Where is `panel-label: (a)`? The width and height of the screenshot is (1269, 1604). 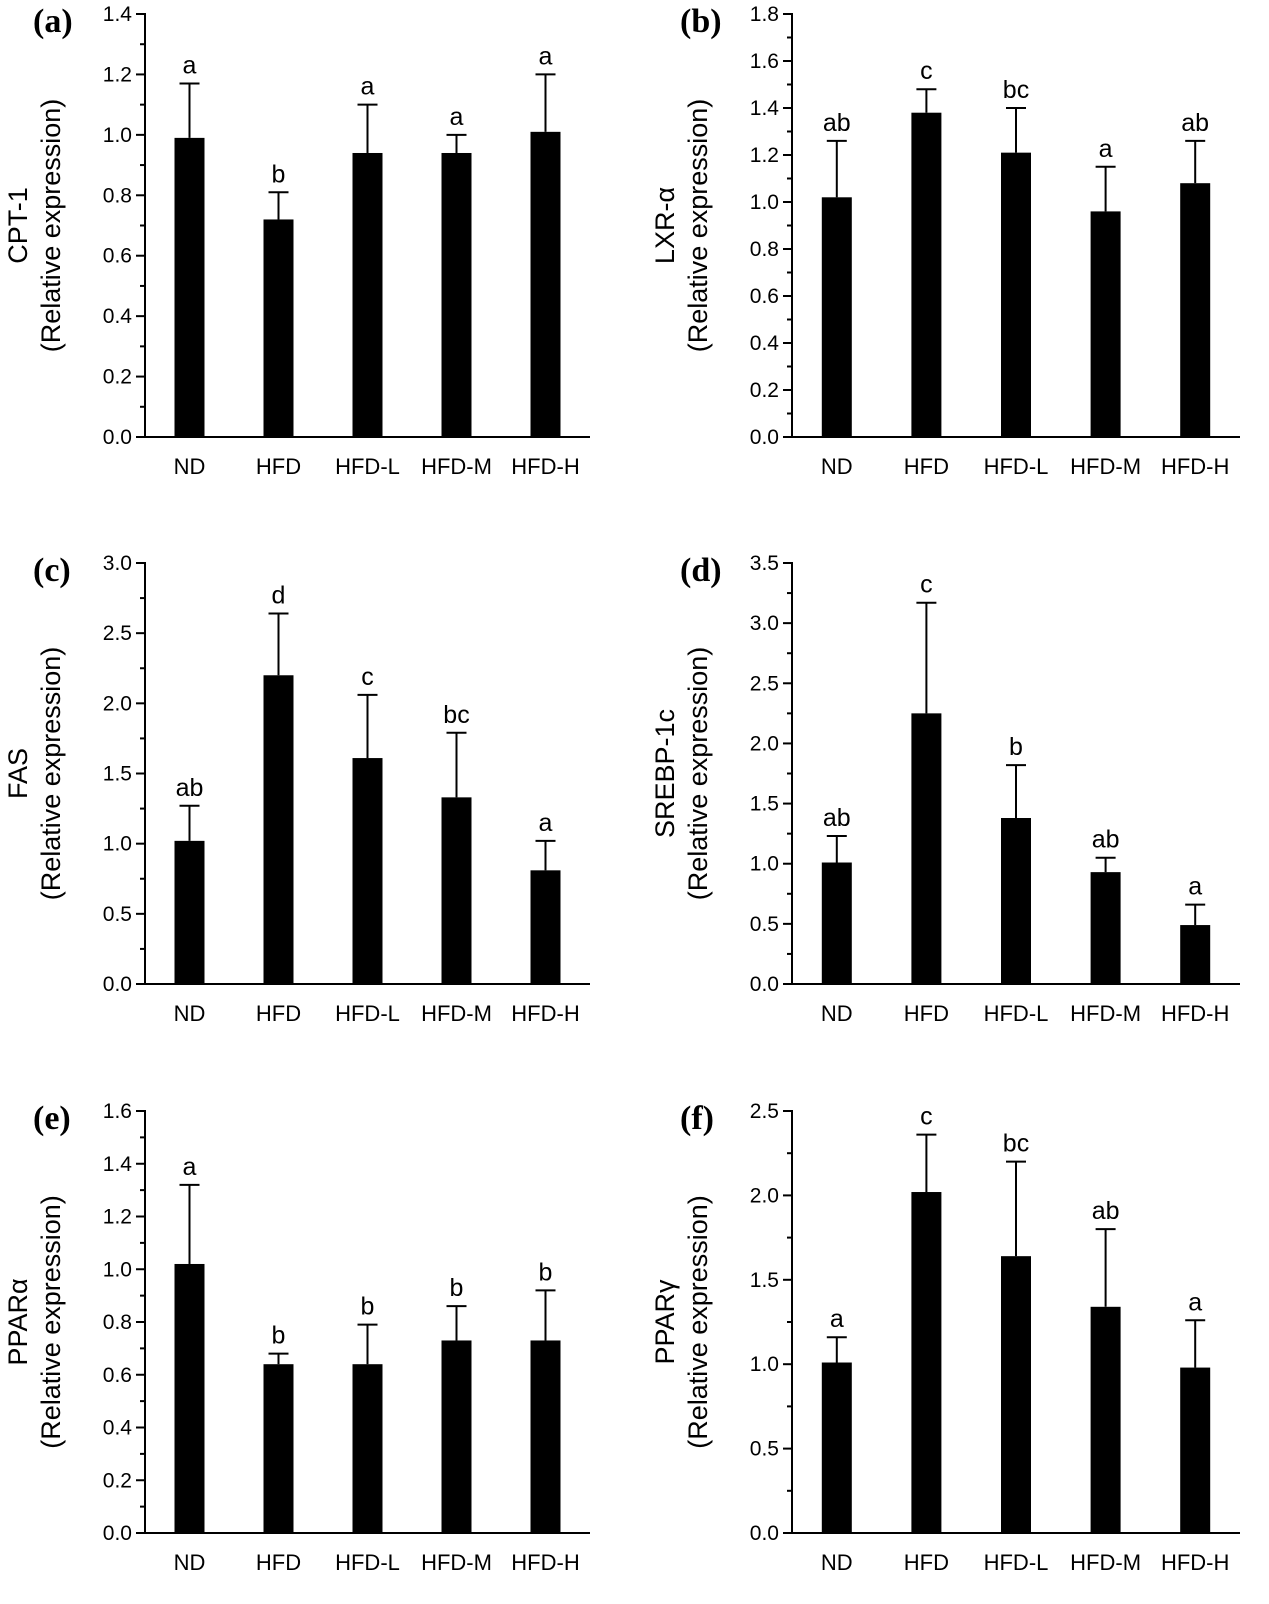 panel-label: (a) is located at coordinates (53, 21).